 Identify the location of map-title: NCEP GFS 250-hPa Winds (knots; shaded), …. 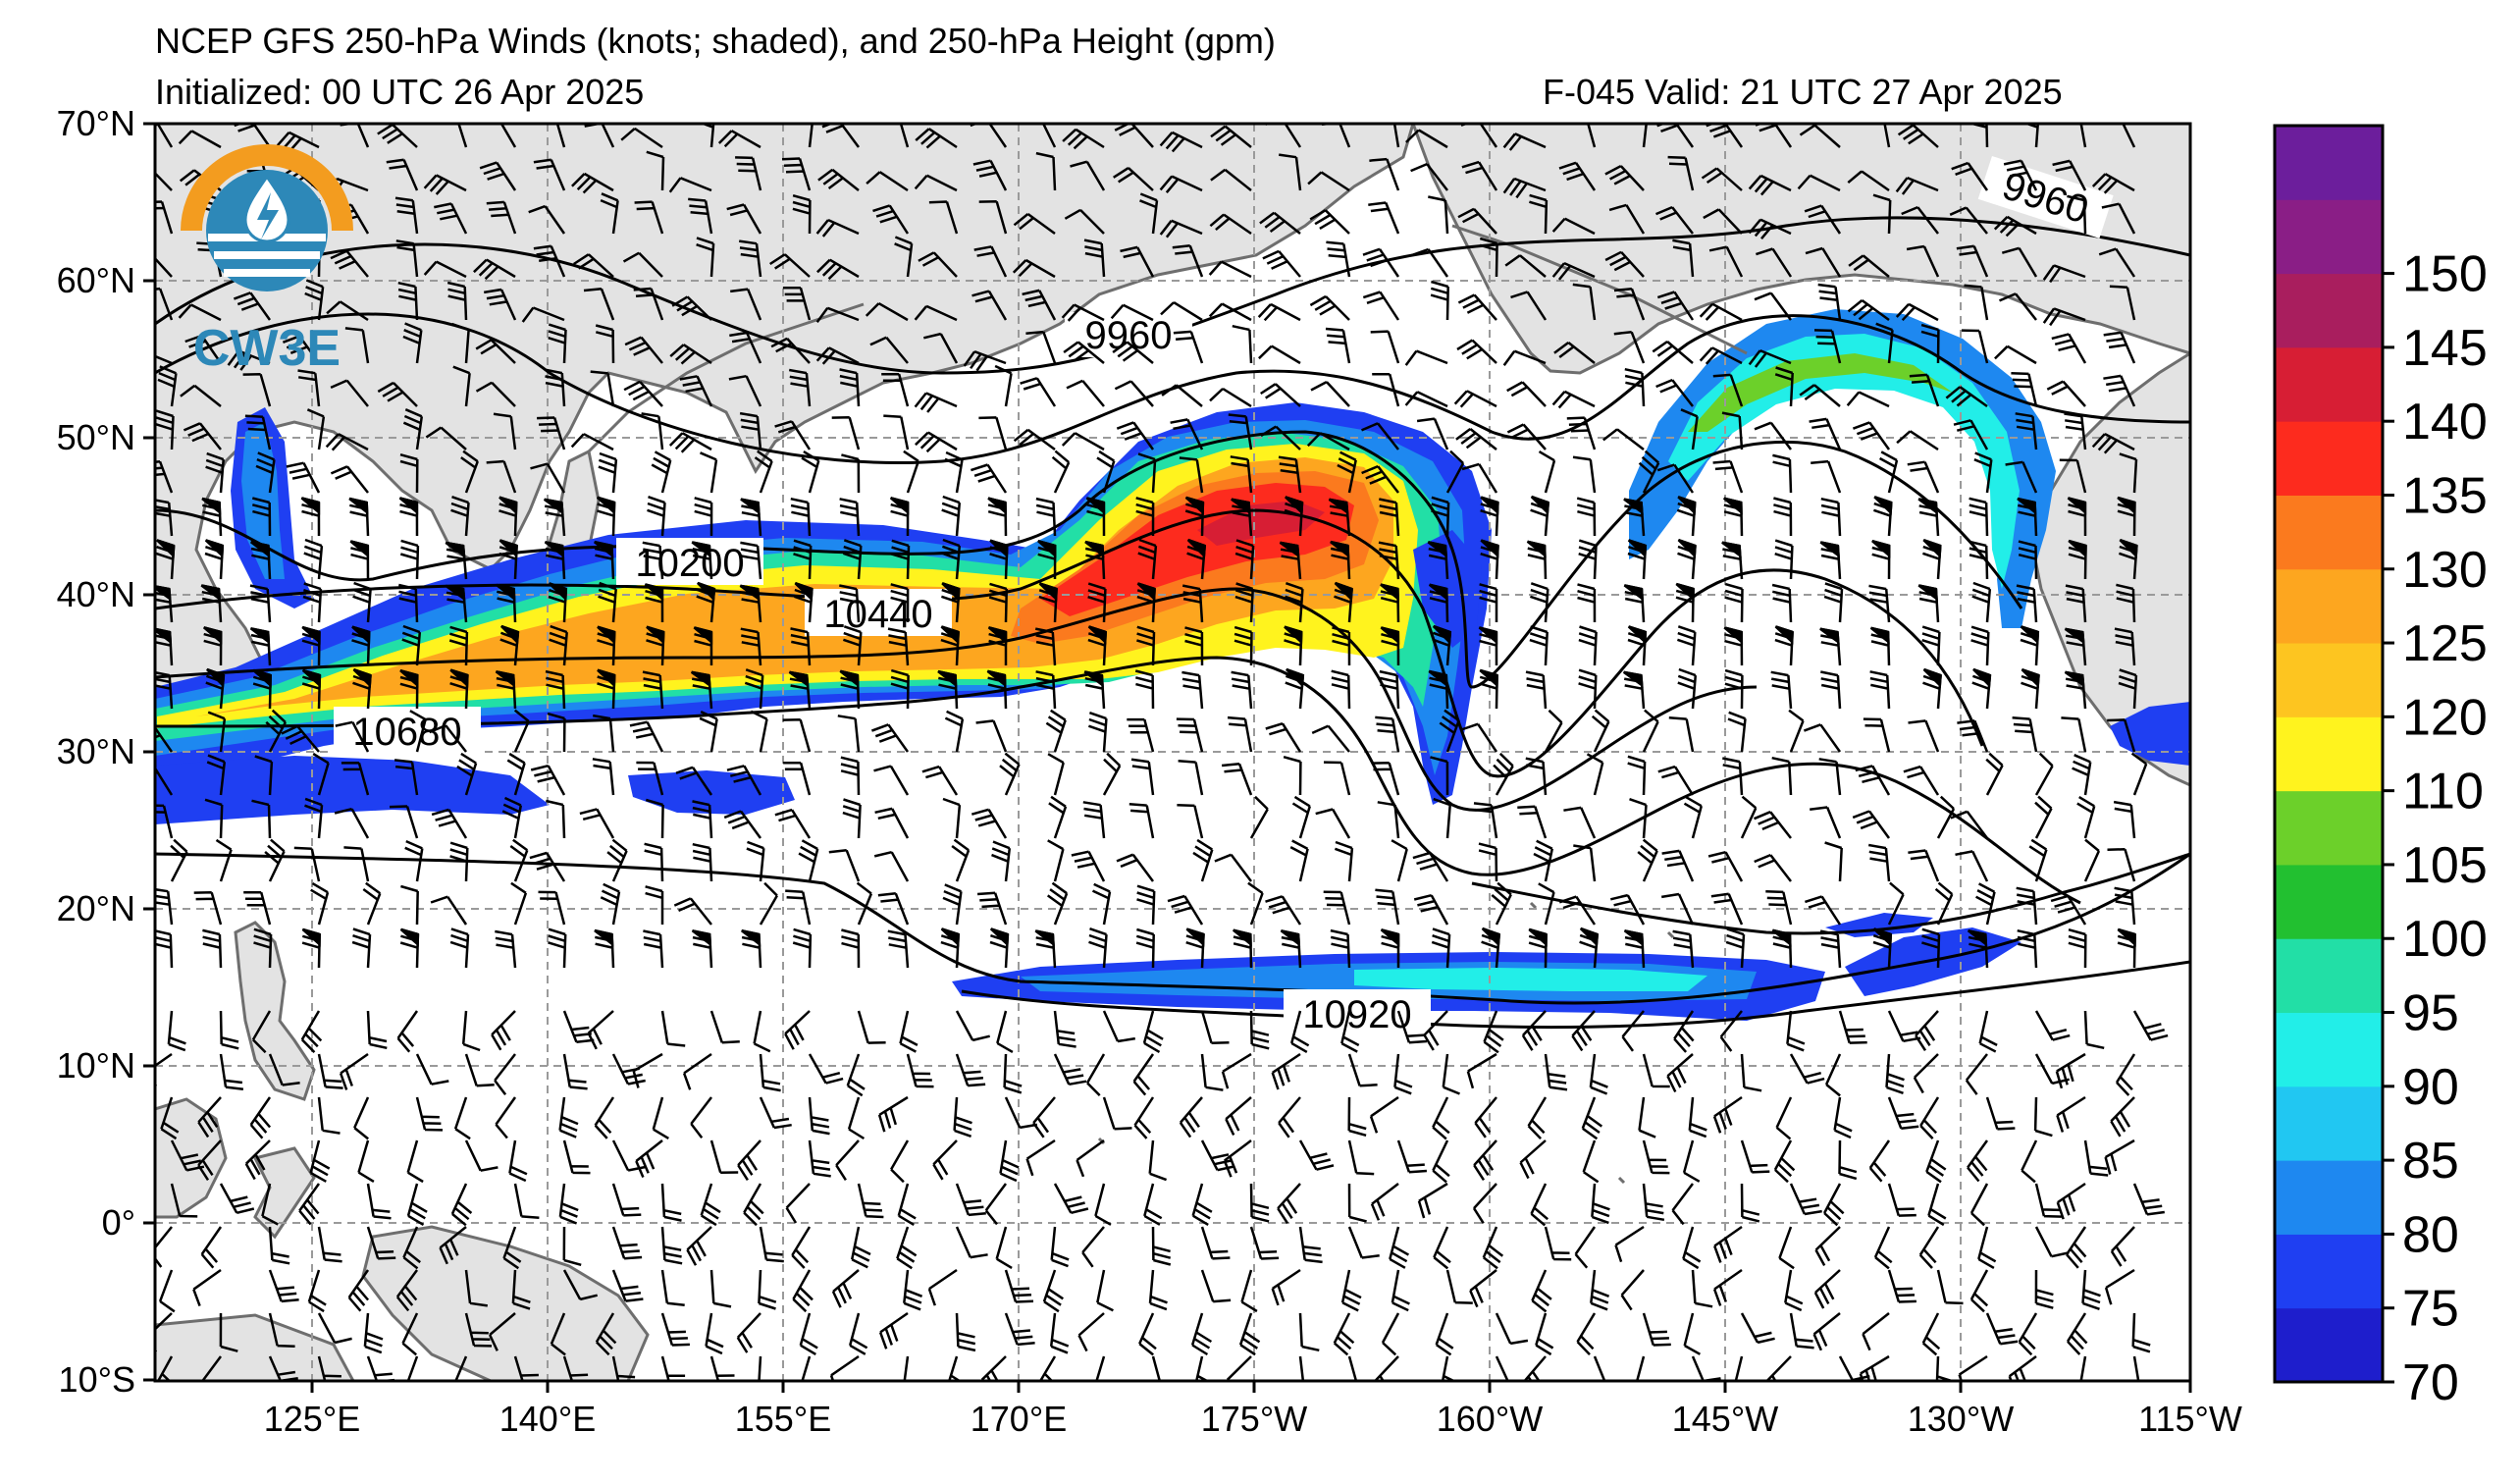
(715, 41).